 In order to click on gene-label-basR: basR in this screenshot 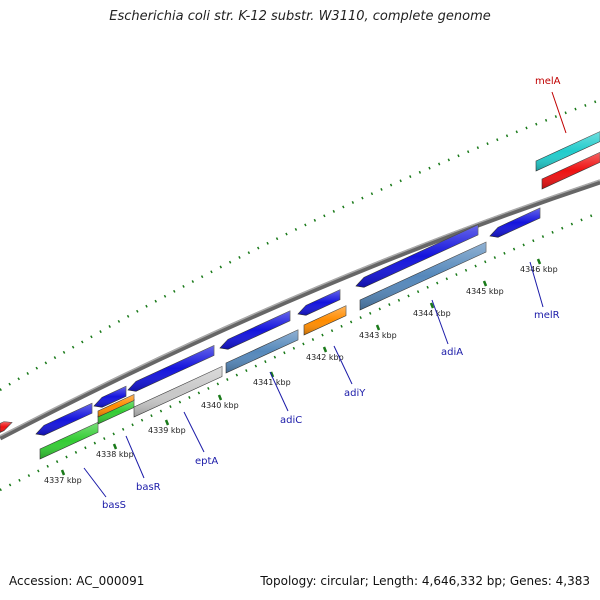, I will do `click(143, 464)`.